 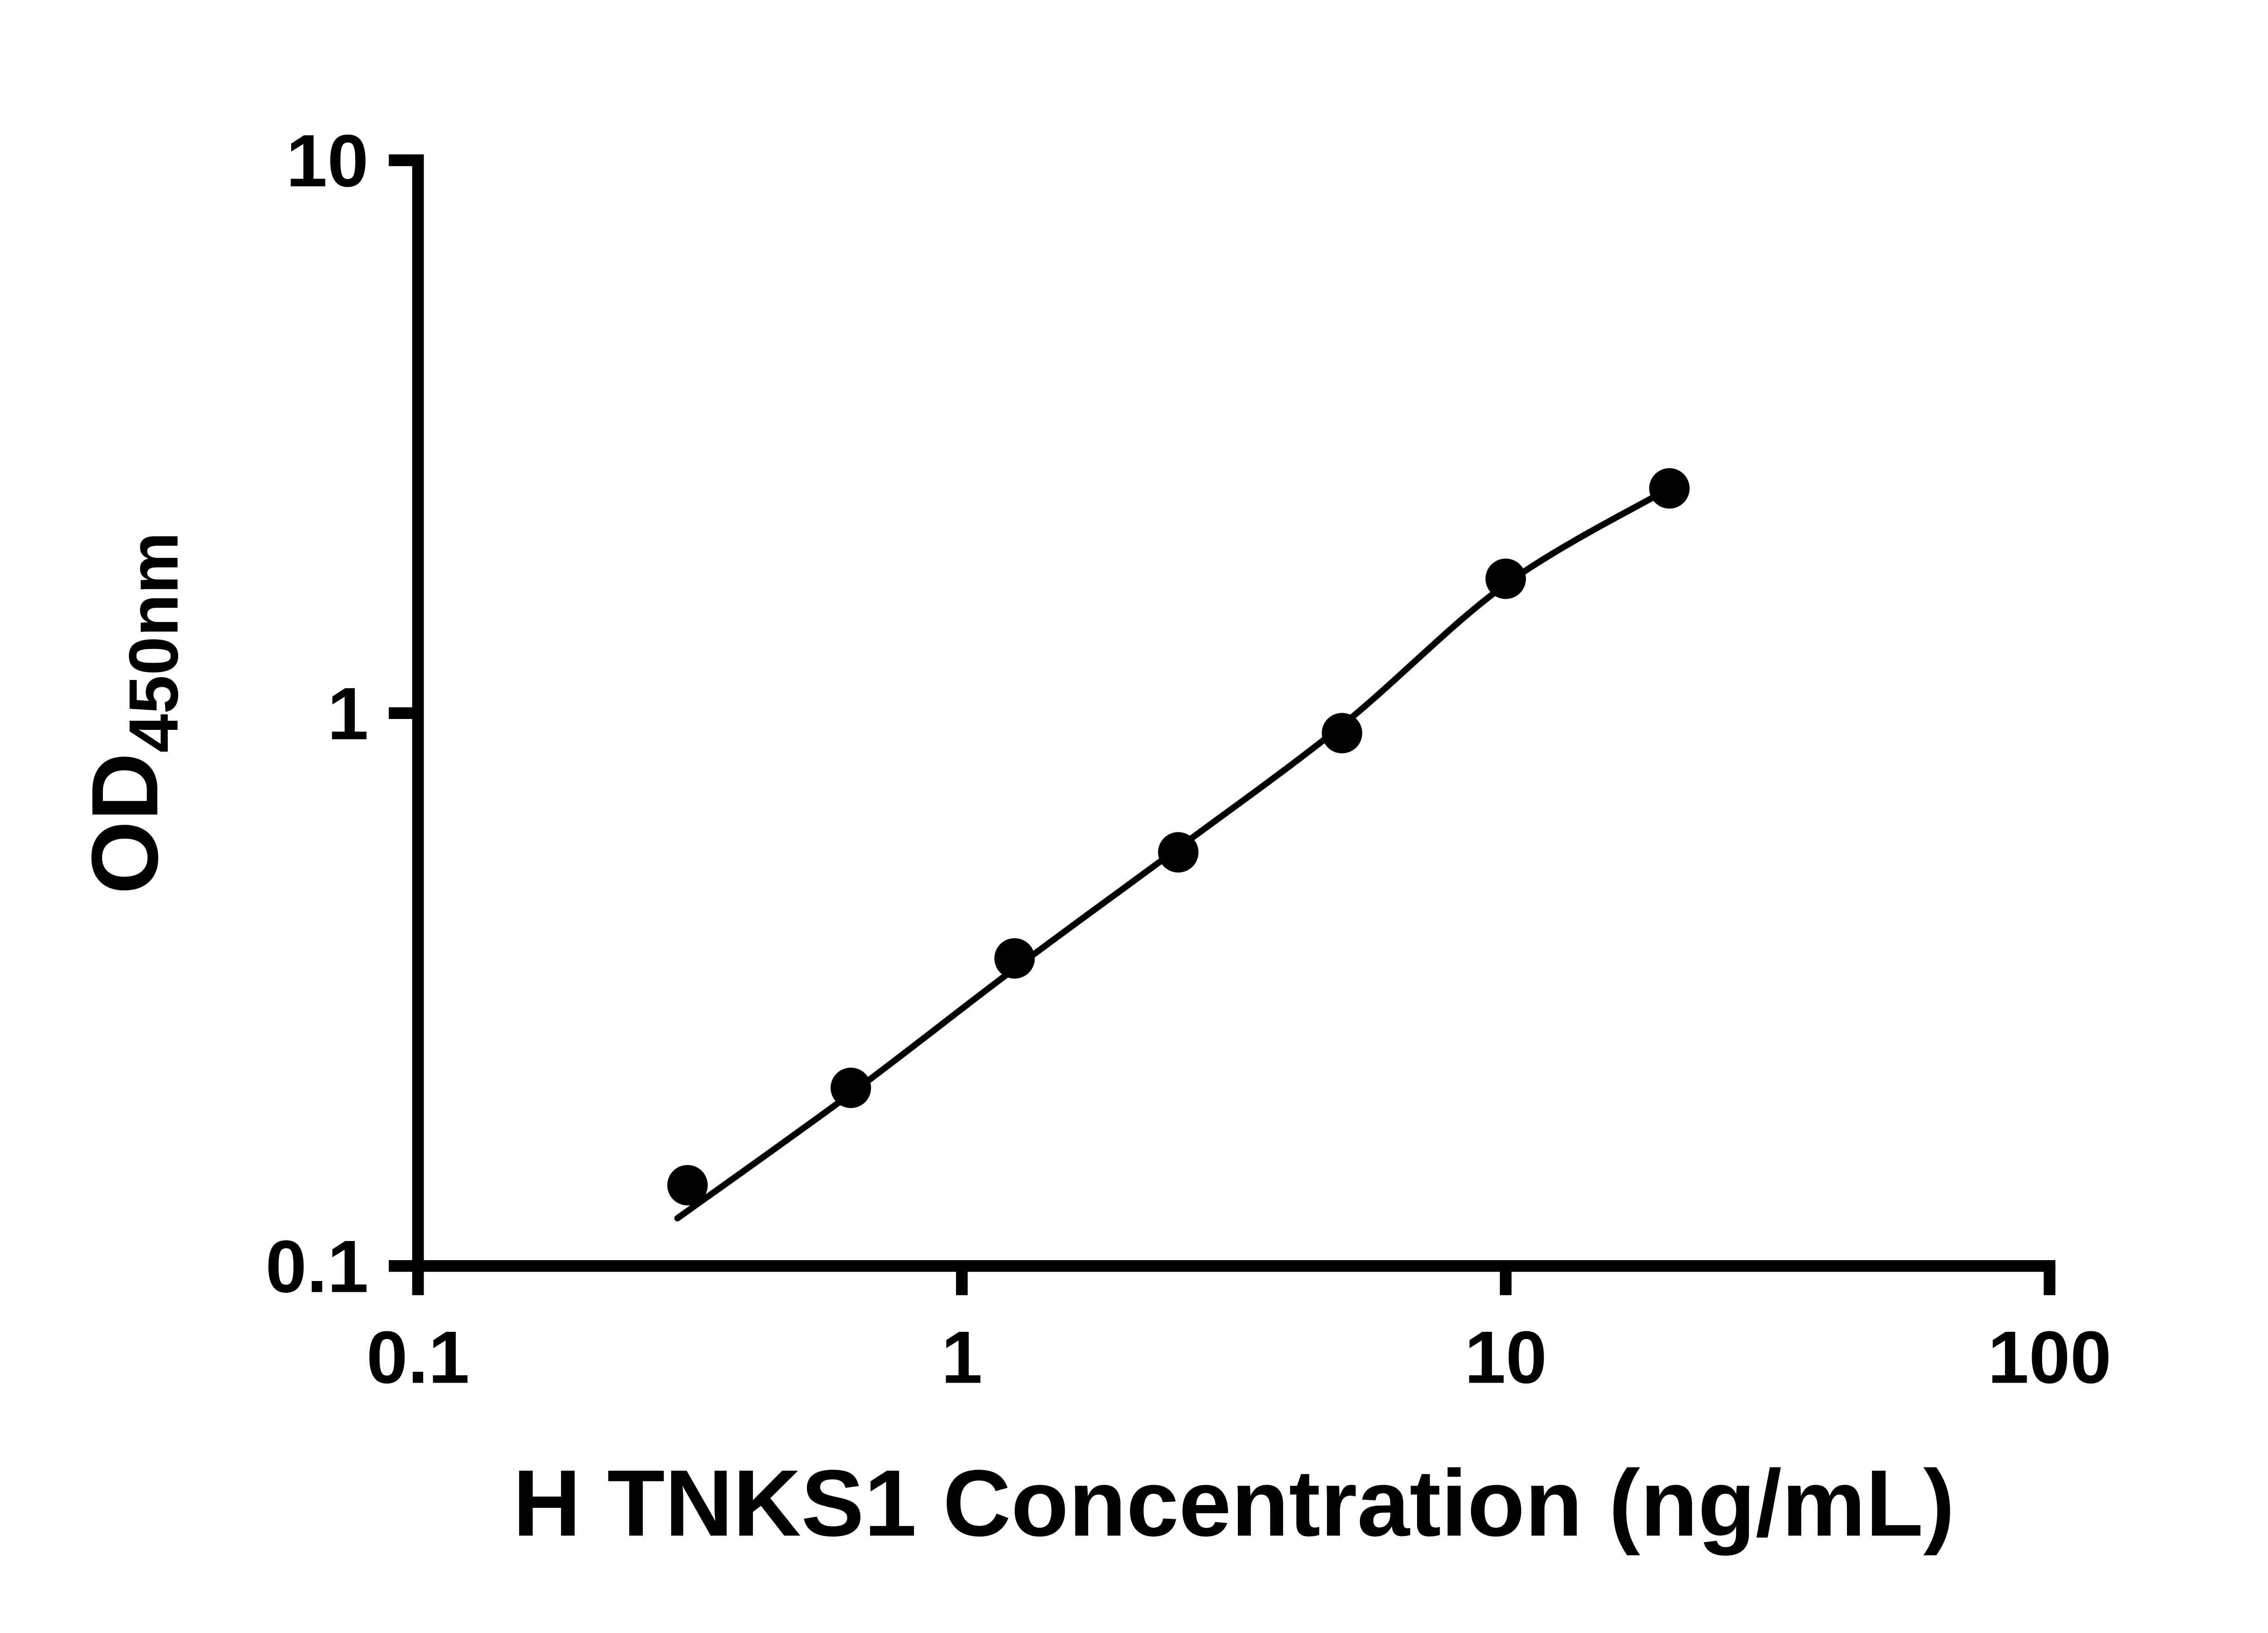 I want to click on x-axis-tick-label: 0.1, so click(x=418, y=1357).